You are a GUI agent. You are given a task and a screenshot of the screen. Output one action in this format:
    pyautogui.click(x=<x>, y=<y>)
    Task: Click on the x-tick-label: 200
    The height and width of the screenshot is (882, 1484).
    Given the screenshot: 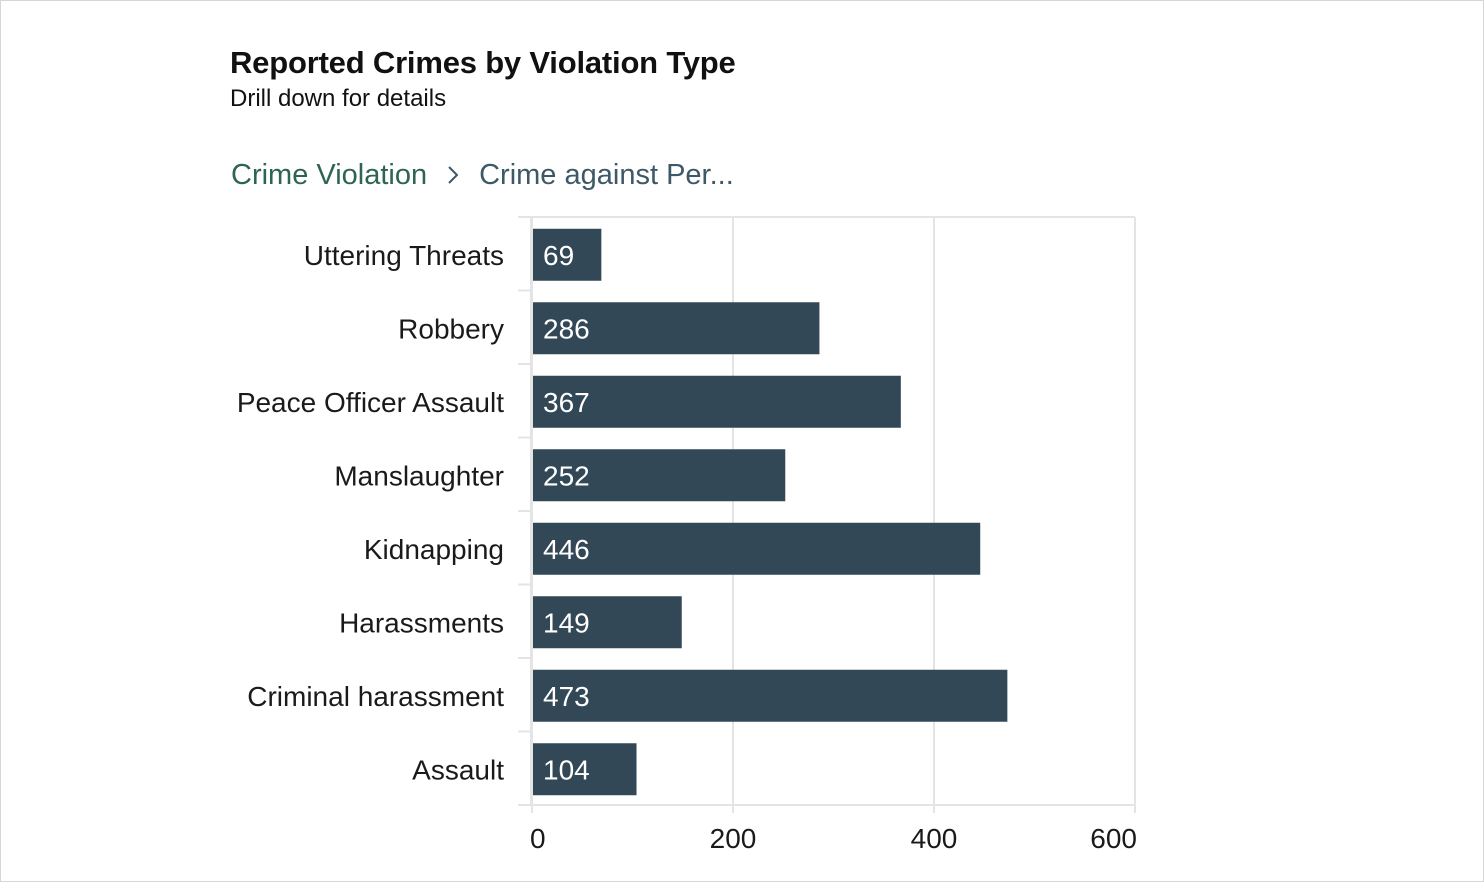 What is the action you would take?
    pyautogui.click(x=733, y=838)
    